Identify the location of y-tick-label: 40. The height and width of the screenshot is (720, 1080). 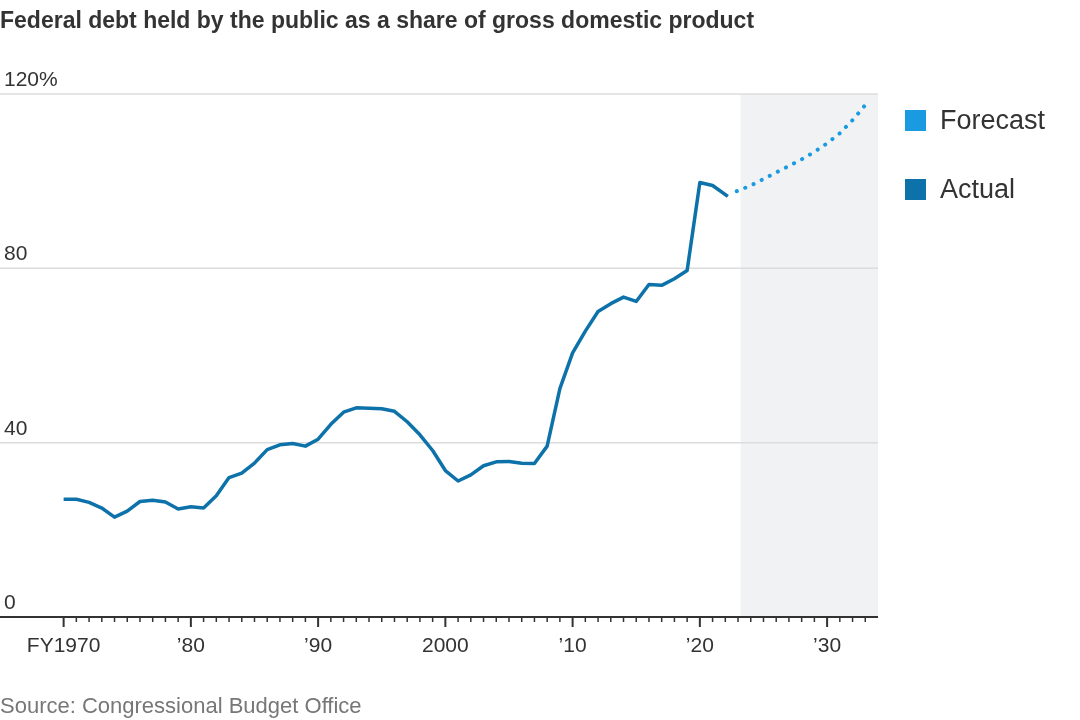
(16, 427).